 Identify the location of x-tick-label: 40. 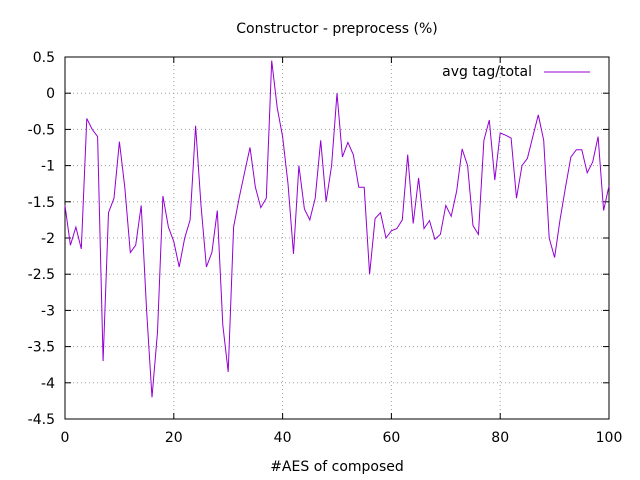
(283, 438).